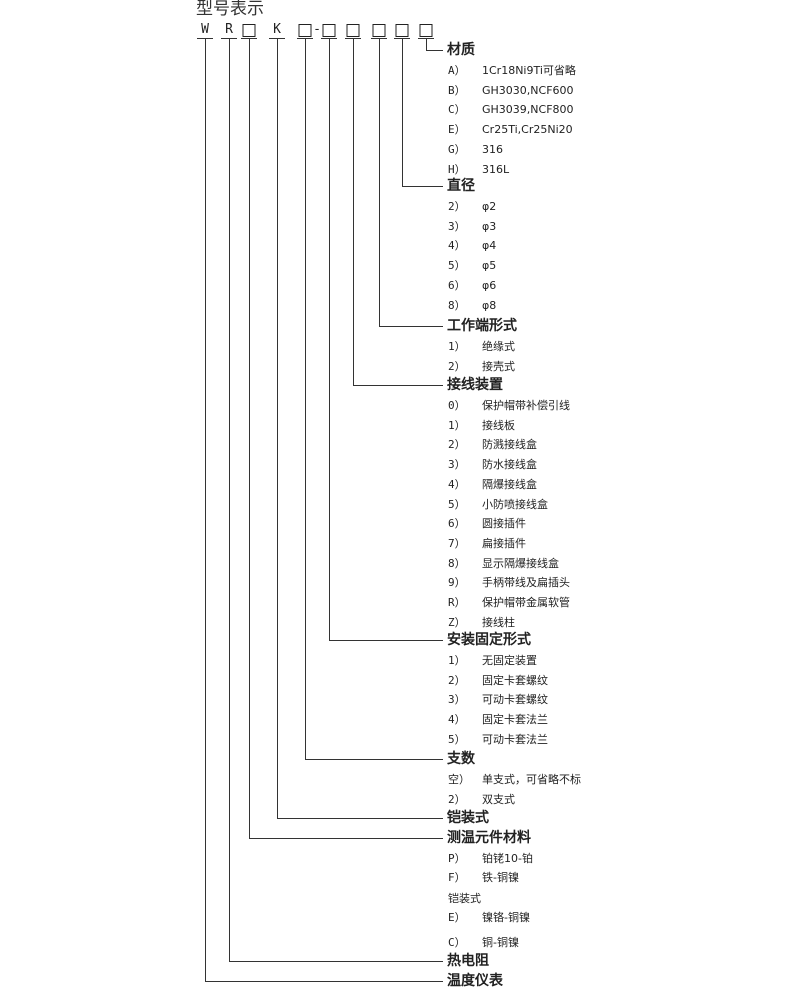 The image size is (800, 996). I want to click on option-text: 316, so click(492, 149).